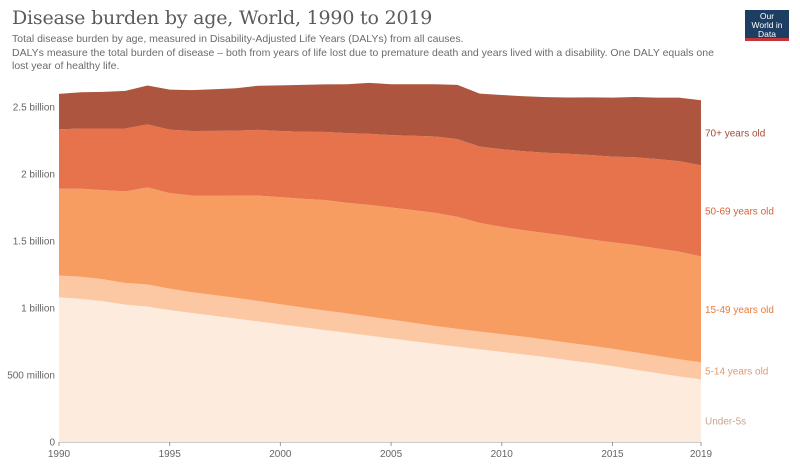 This screenshot has height=466, width=800. I want to click on logo-accent-bar, so click(767, 39).